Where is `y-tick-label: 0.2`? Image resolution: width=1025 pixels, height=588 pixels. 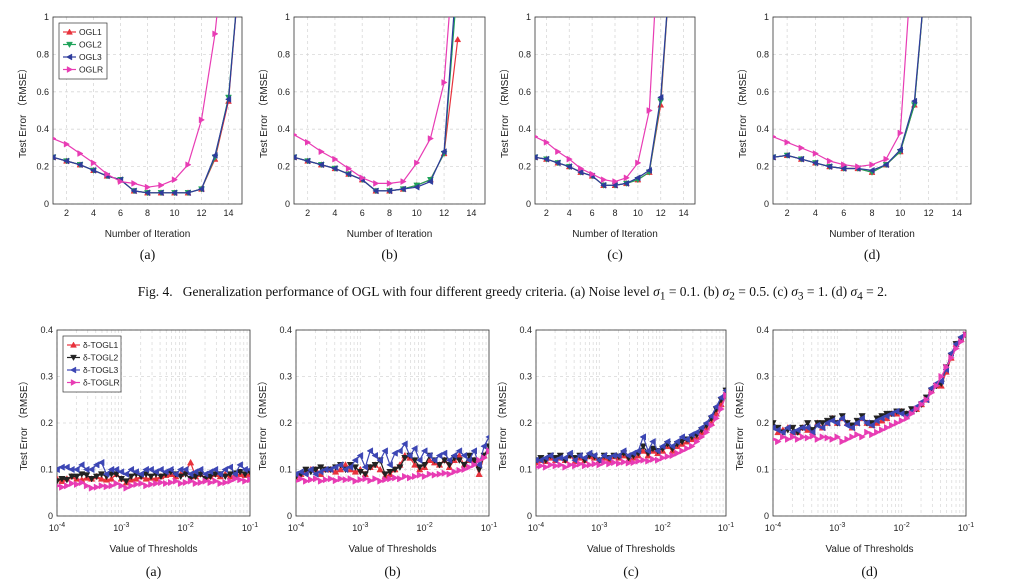
y-tick-label: 0.2 is located at coordinates (762, 167).